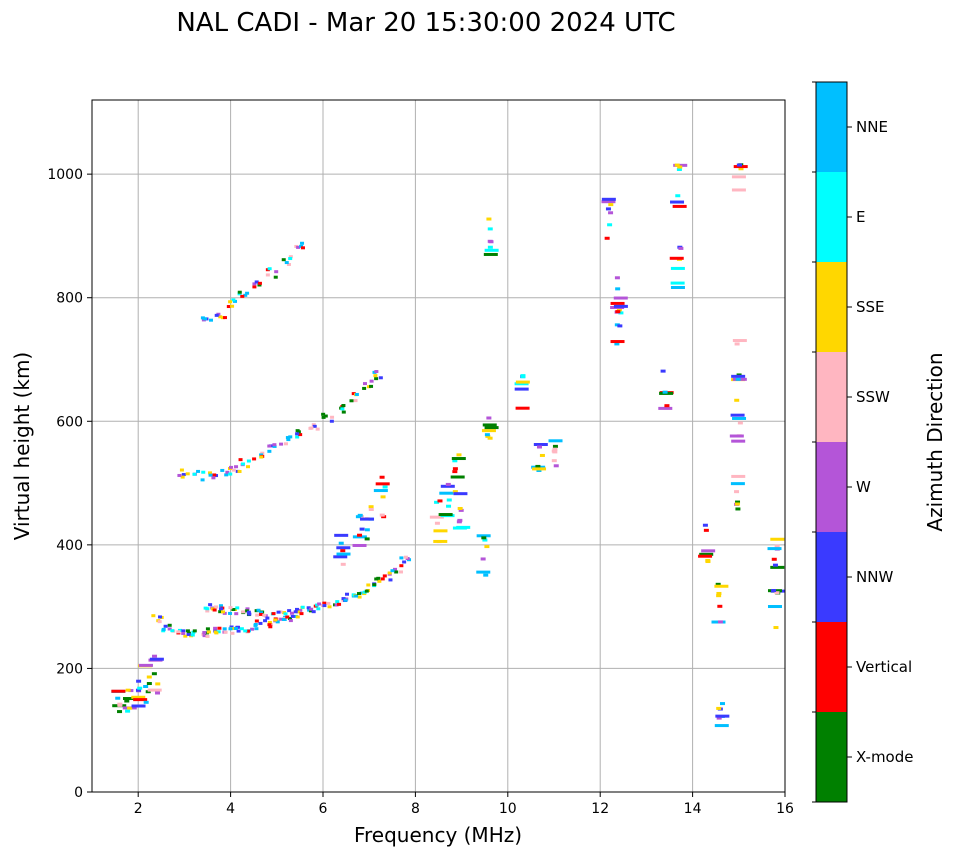 The image size is (958, 857). I want to click on y-tick-label: 400, so click(69, 546).